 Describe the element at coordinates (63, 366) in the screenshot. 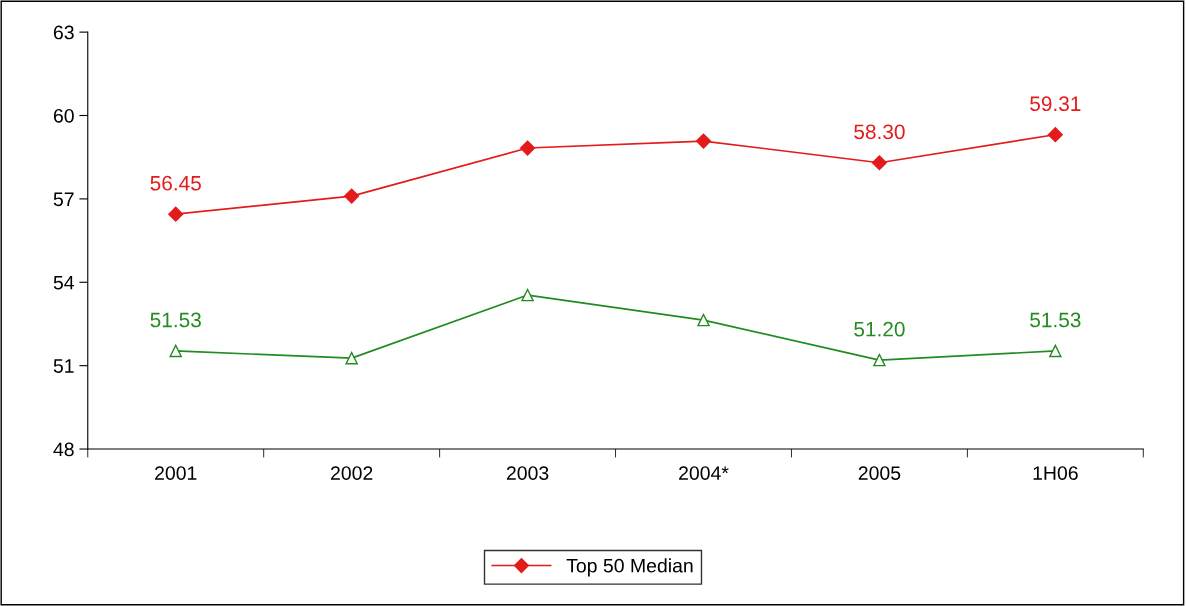

I see `y-tick-label: 51` at that location.